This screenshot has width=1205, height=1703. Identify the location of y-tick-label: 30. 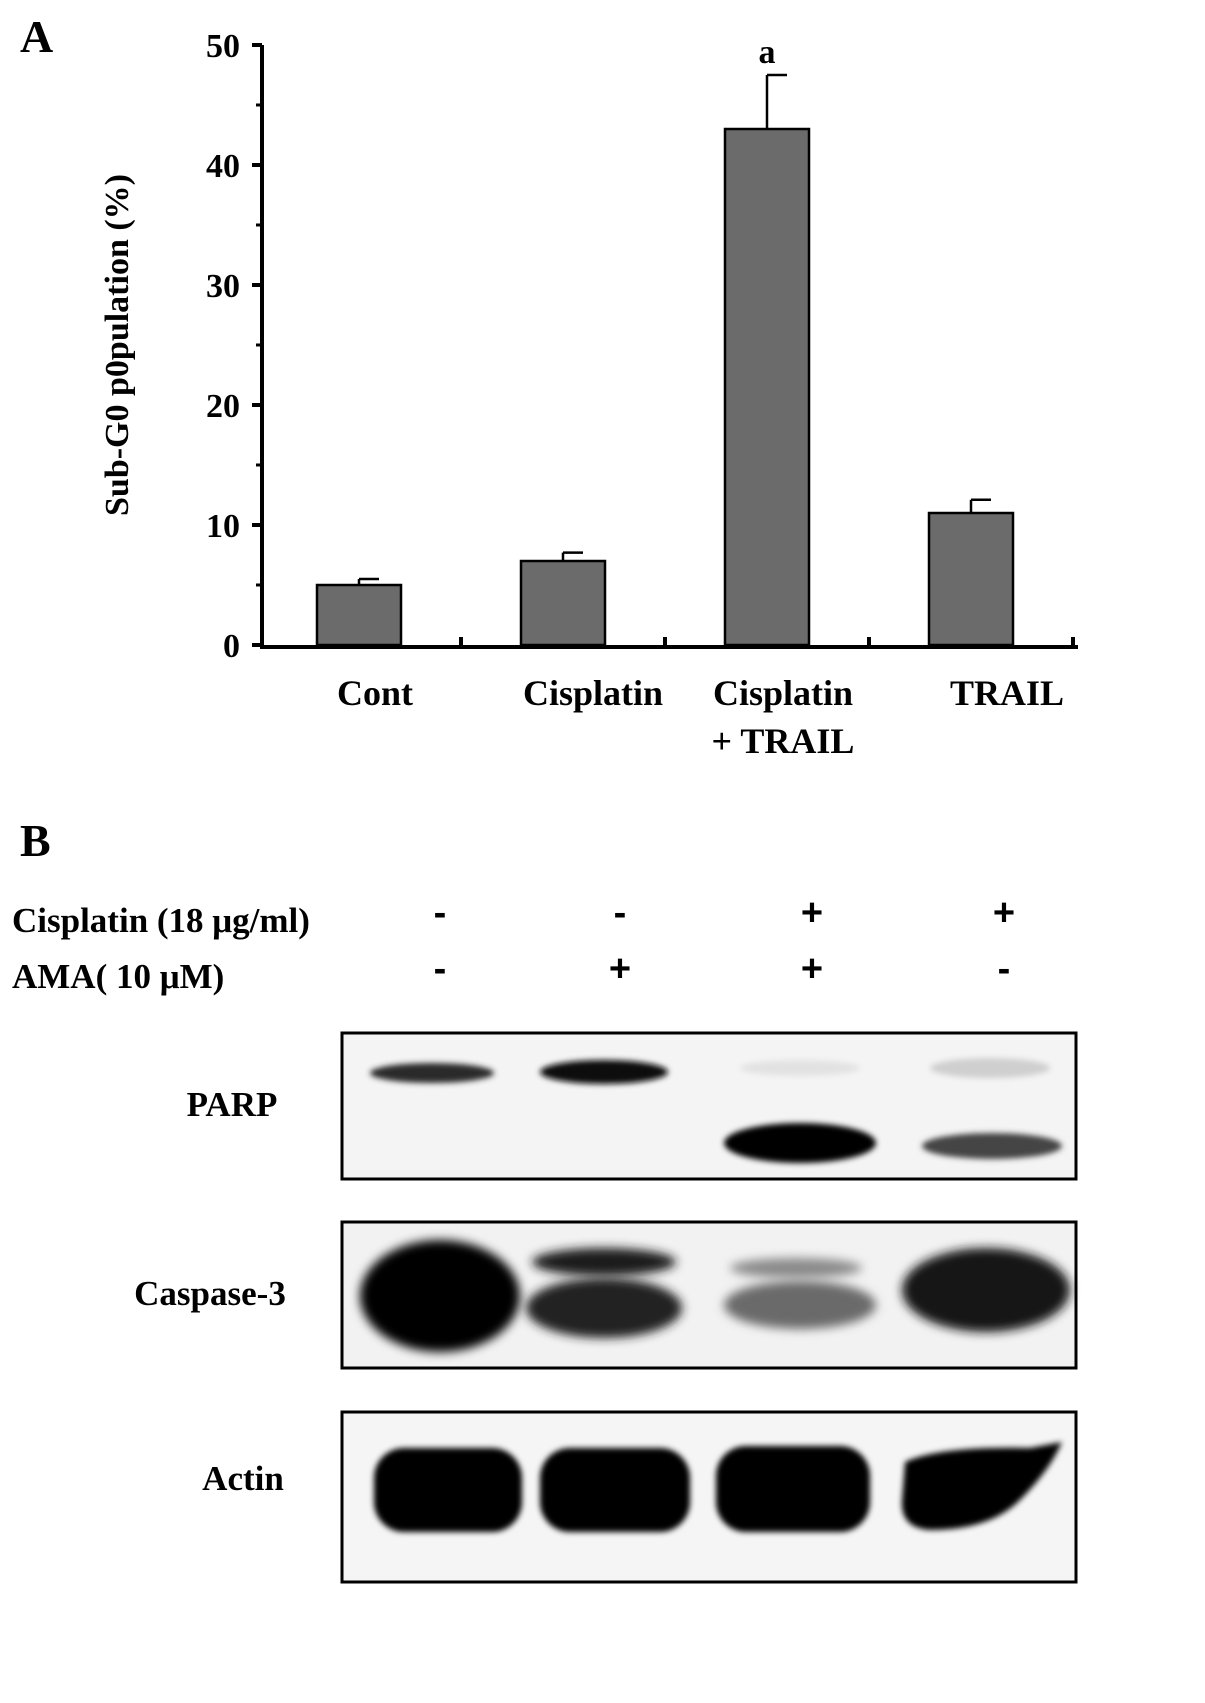
(223, 286).